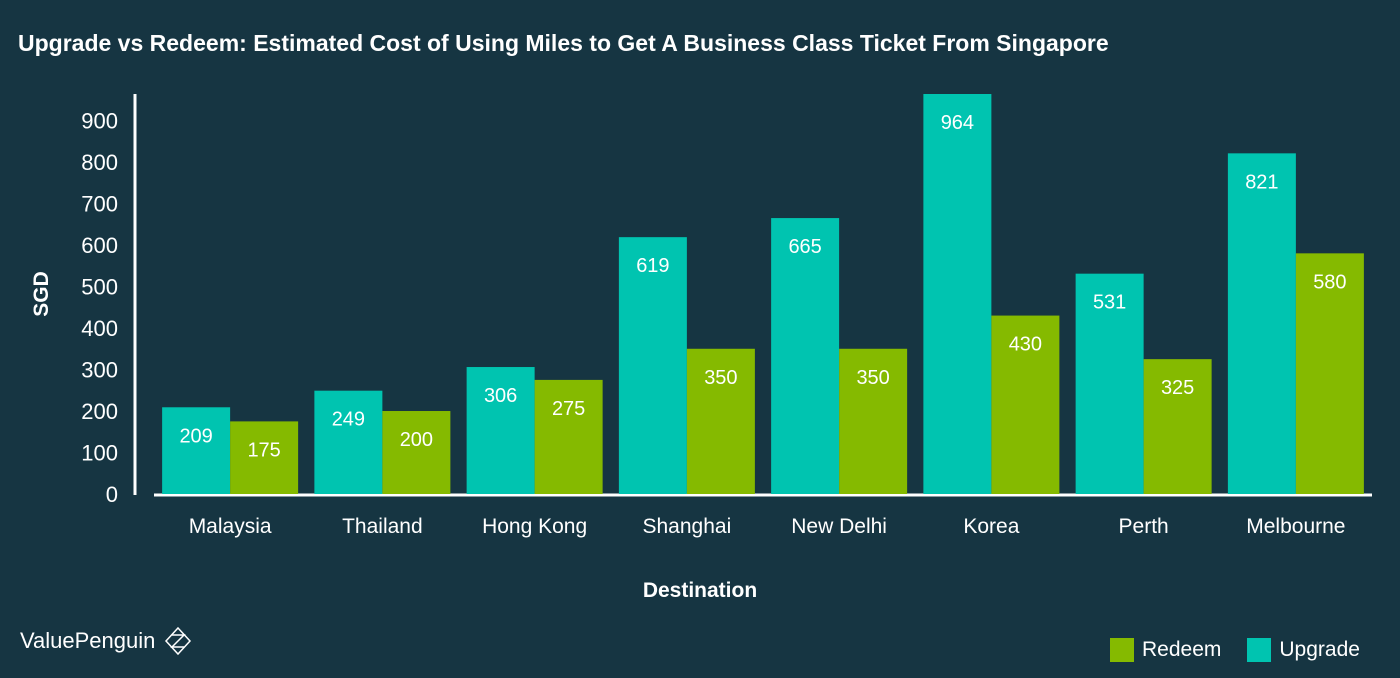 The height and width of the screenshot is (678, 1400). Describe the element at coordinates (178, 641) in the screenshot. I see `valuepenguin-logo-icon` at that location.